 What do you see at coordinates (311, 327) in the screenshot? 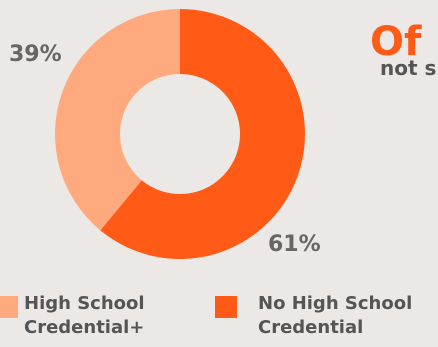
I see `legend-label-line: Credential` at bounding box center [311, 327].